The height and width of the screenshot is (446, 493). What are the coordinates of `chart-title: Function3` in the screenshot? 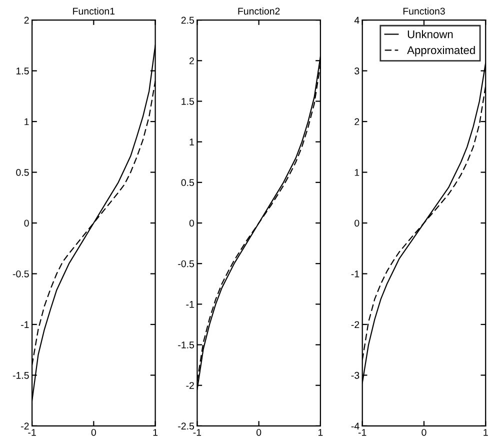 It's located at (424, 11).